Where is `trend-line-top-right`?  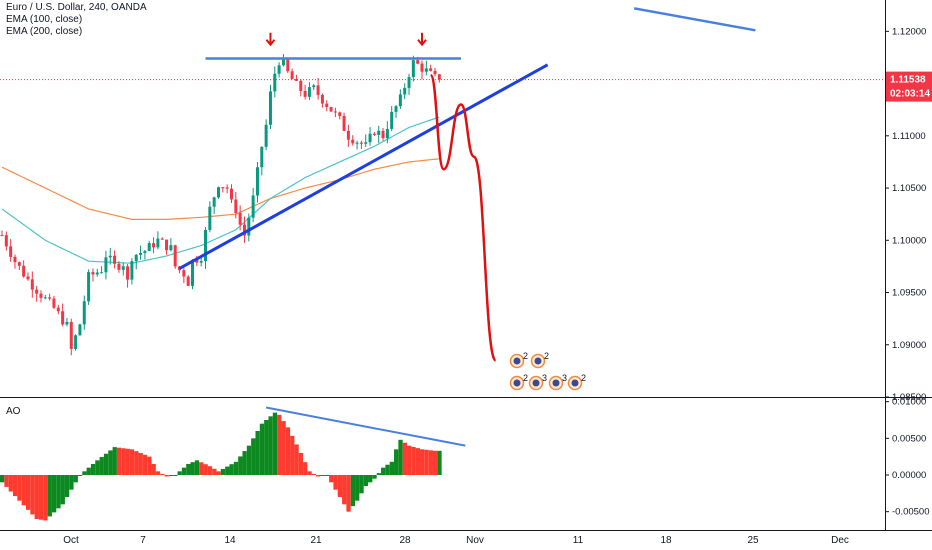 trend-line-top-right is located at coordinates (694, 19).